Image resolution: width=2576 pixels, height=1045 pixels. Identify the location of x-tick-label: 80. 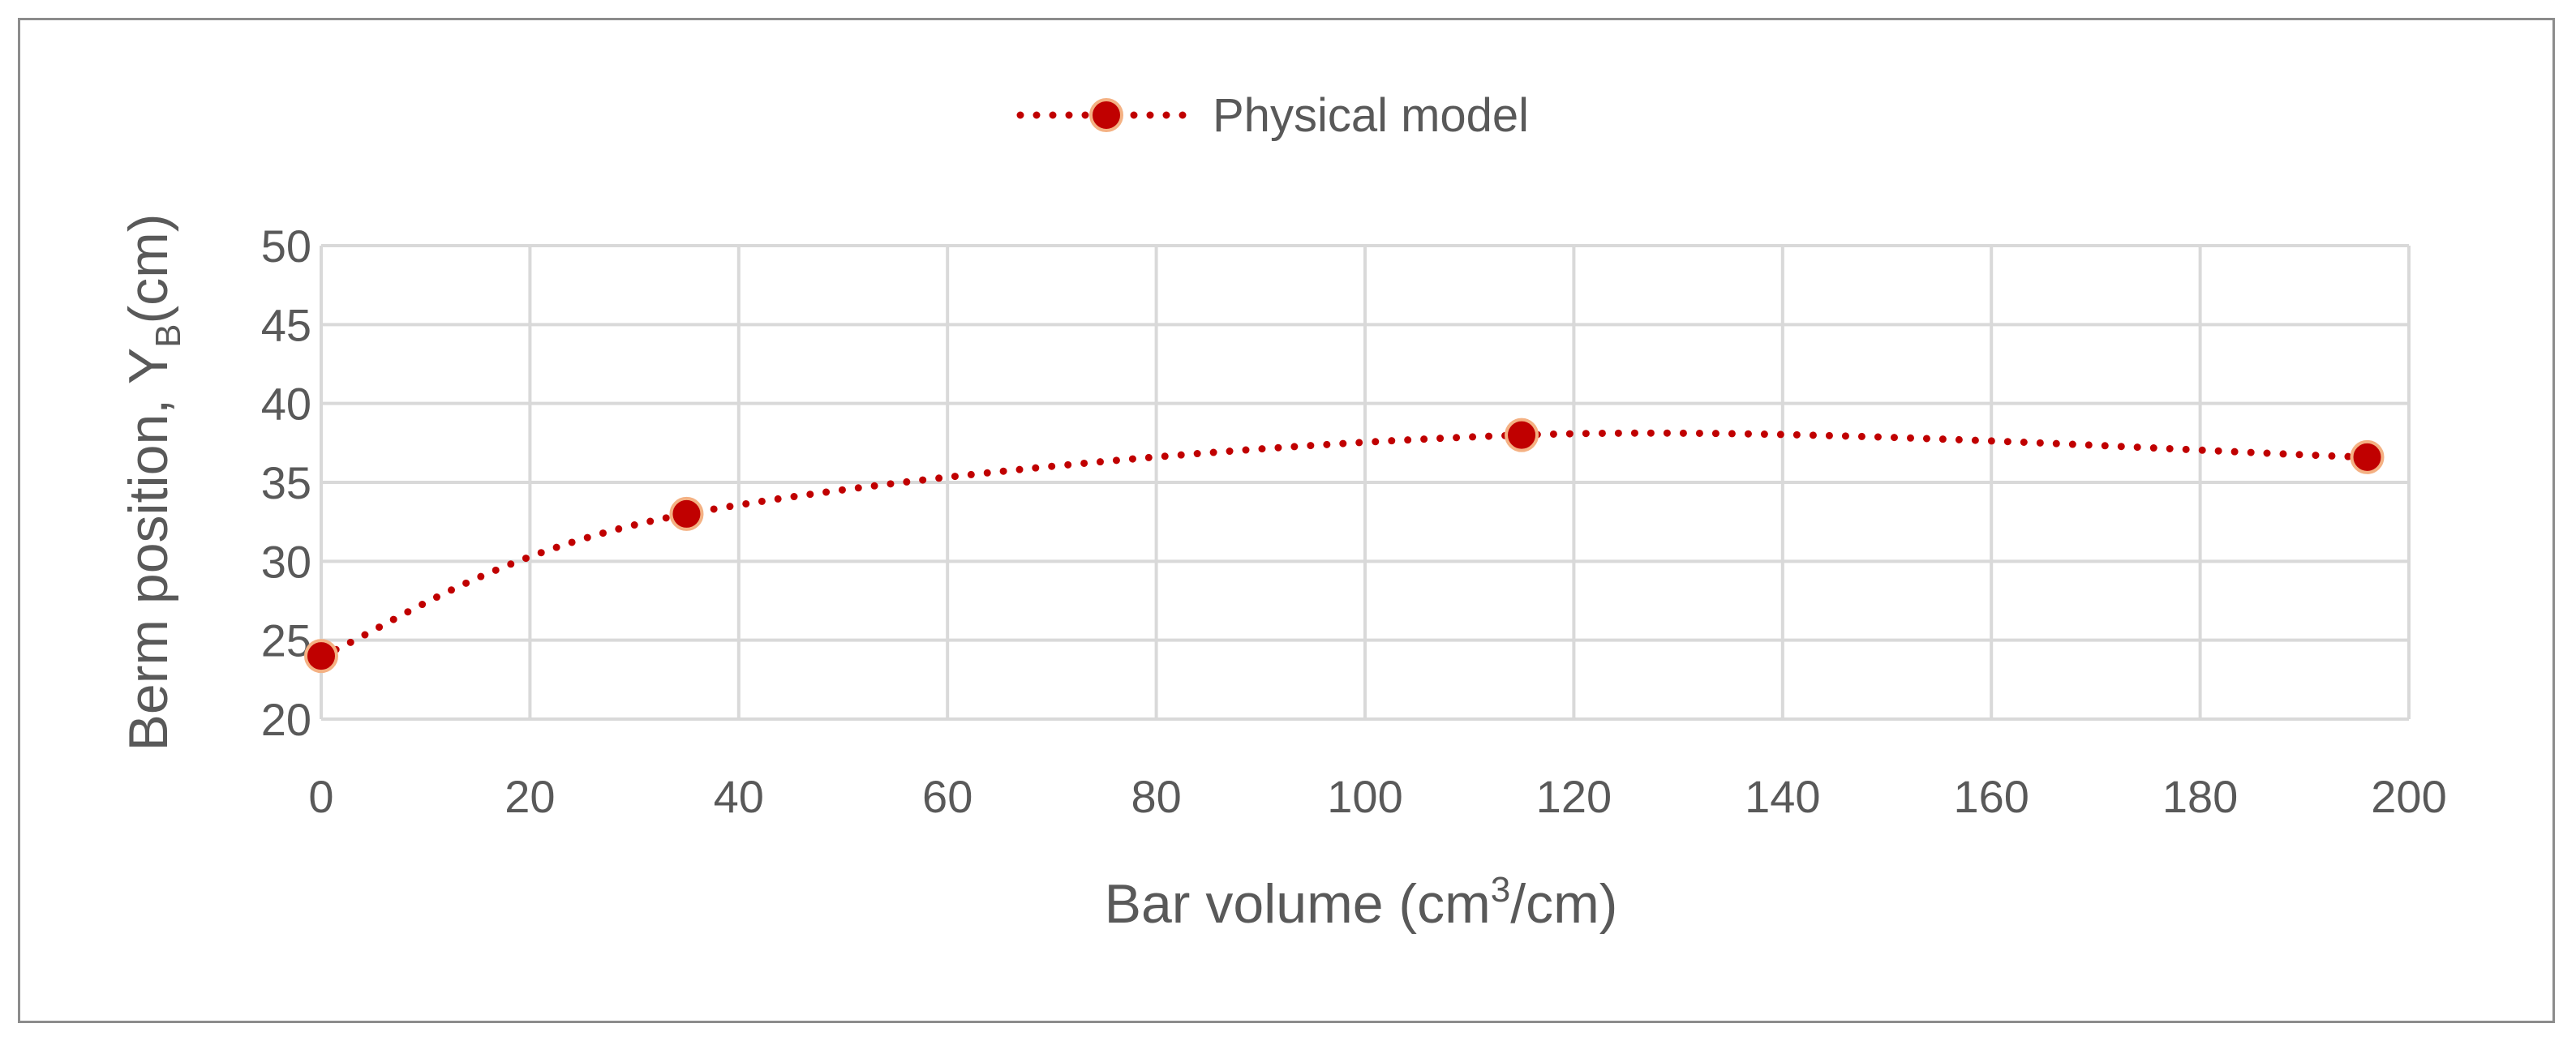
(1156, 796).